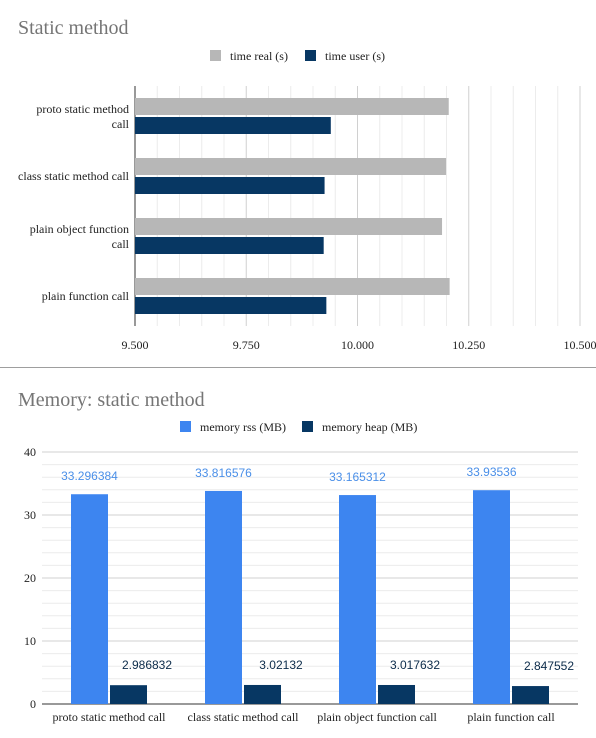 The width and height of the screenshot is (596, 738). Describe the element at coordinates (215, 55) in the screenshot. I see `legend-swatch-time-real` at that location.